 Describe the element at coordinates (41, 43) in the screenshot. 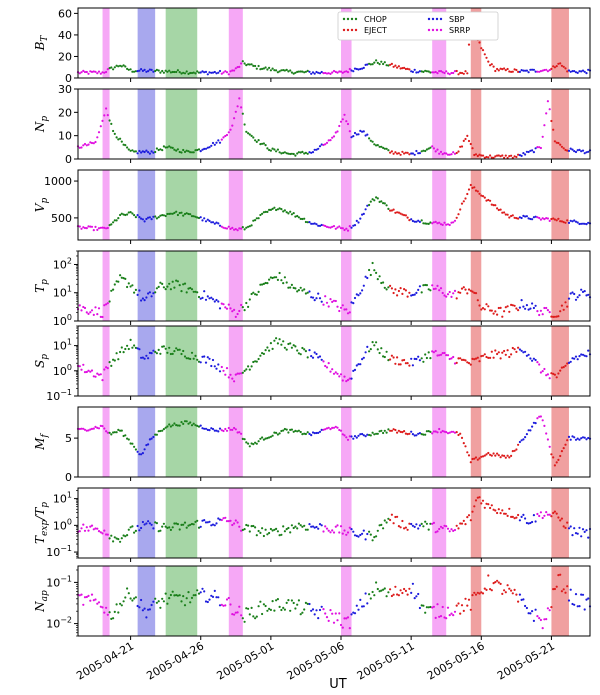

I see `y-axis-label: BT` at that location.